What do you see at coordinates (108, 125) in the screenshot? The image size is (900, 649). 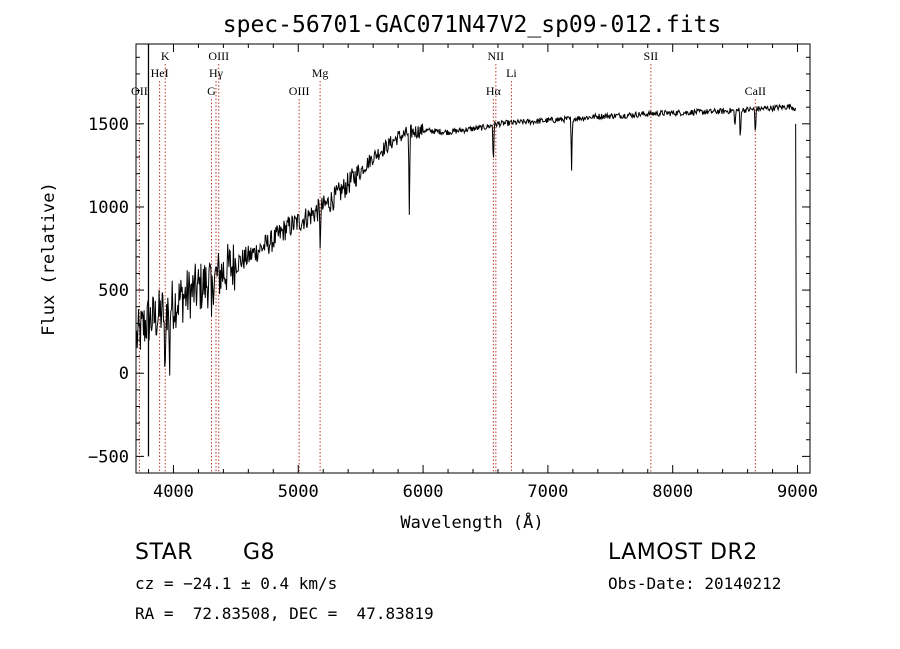 I see `y-tick-label: 1500` at bounding box center [108, 125].